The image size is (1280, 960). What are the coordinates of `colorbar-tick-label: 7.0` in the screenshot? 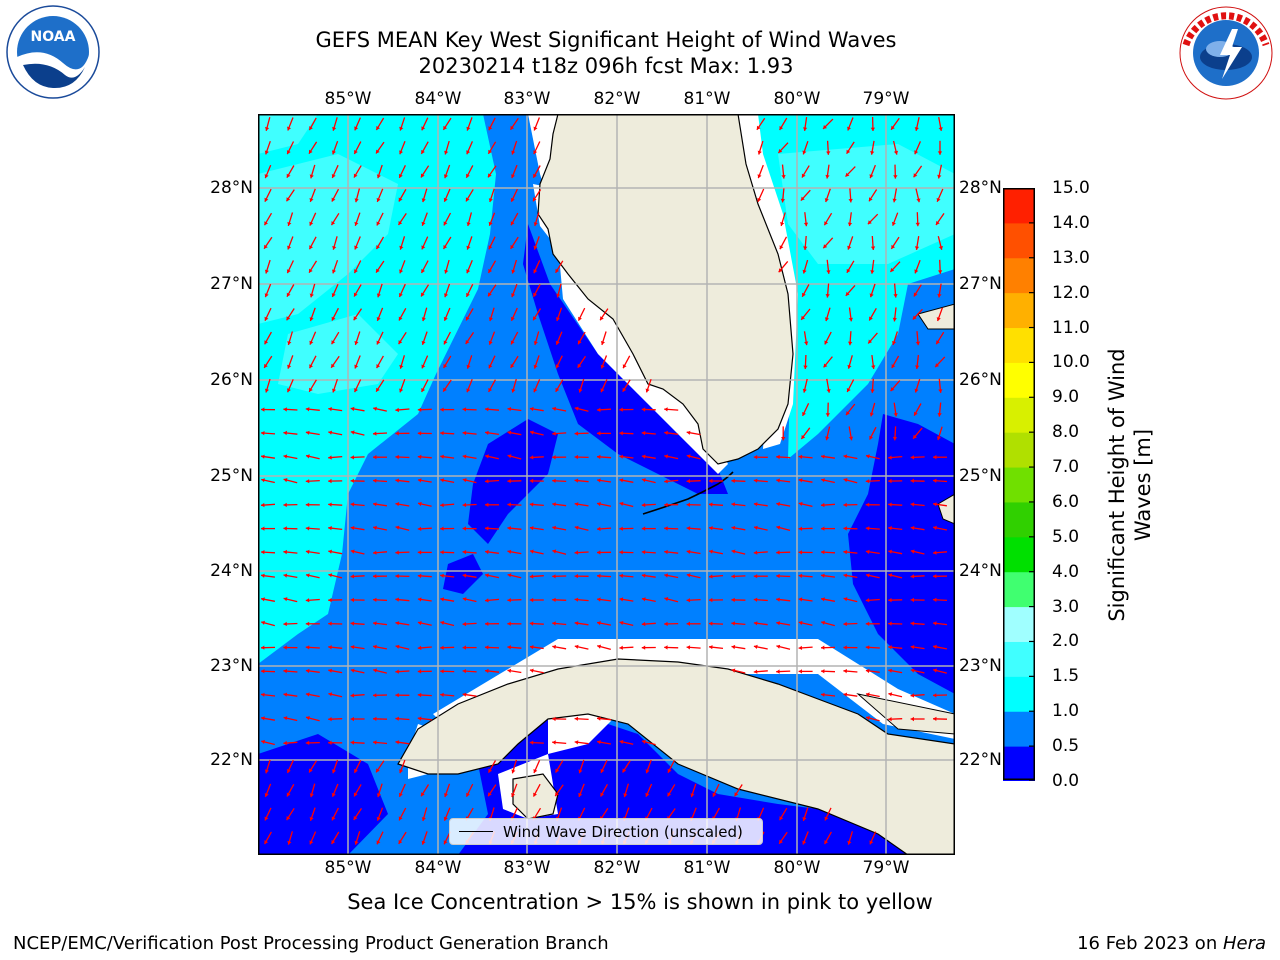 It's located at (1066, 467).